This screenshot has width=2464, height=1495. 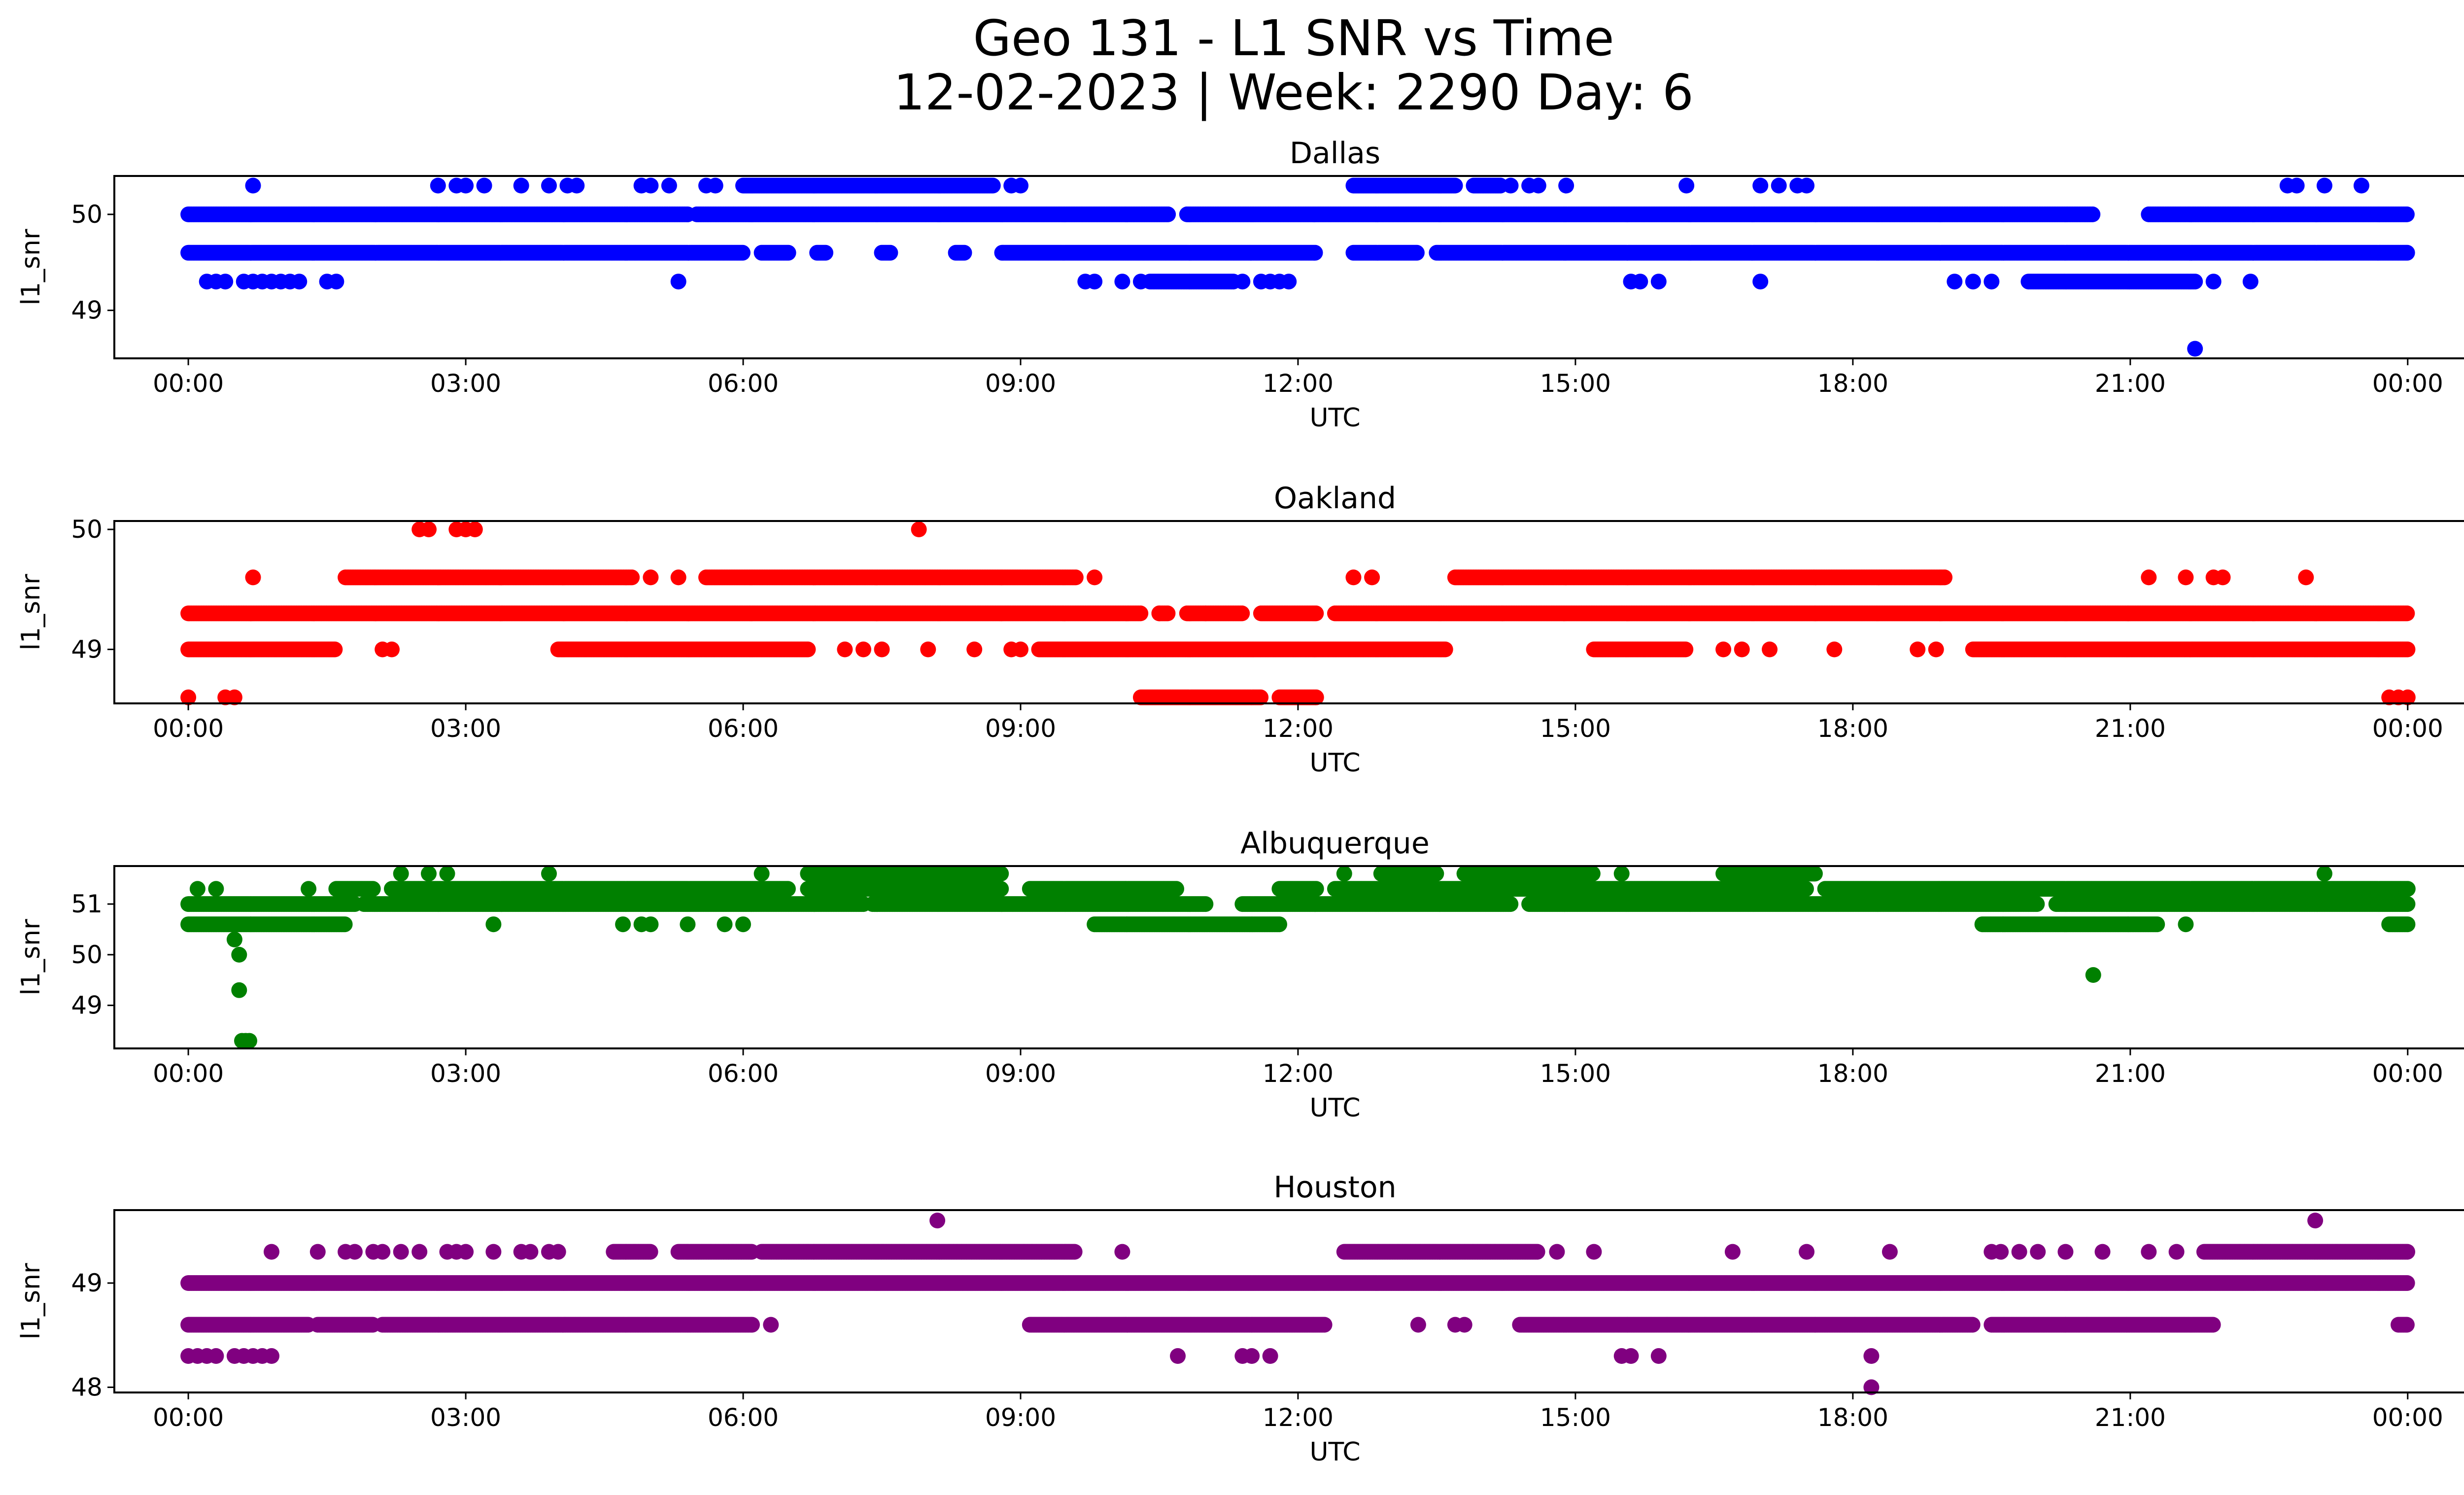 I want to click on x-tick-label: 18:00, so click(x=1852, y=383).